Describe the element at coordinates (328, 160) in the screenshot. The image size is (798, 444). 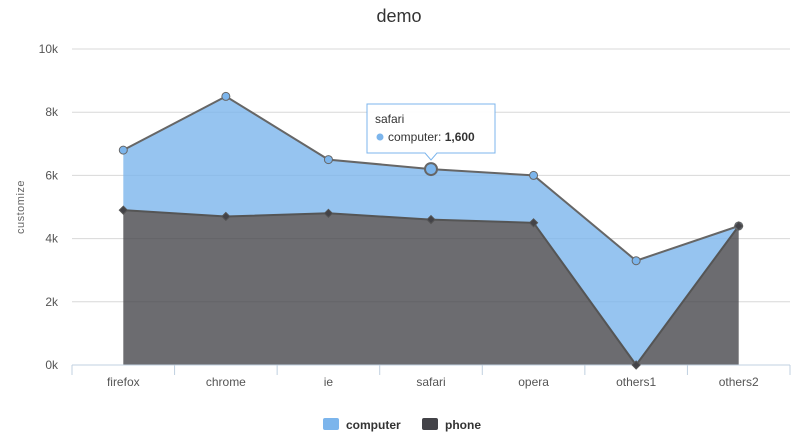
I see `point-computer-ie` at that location.